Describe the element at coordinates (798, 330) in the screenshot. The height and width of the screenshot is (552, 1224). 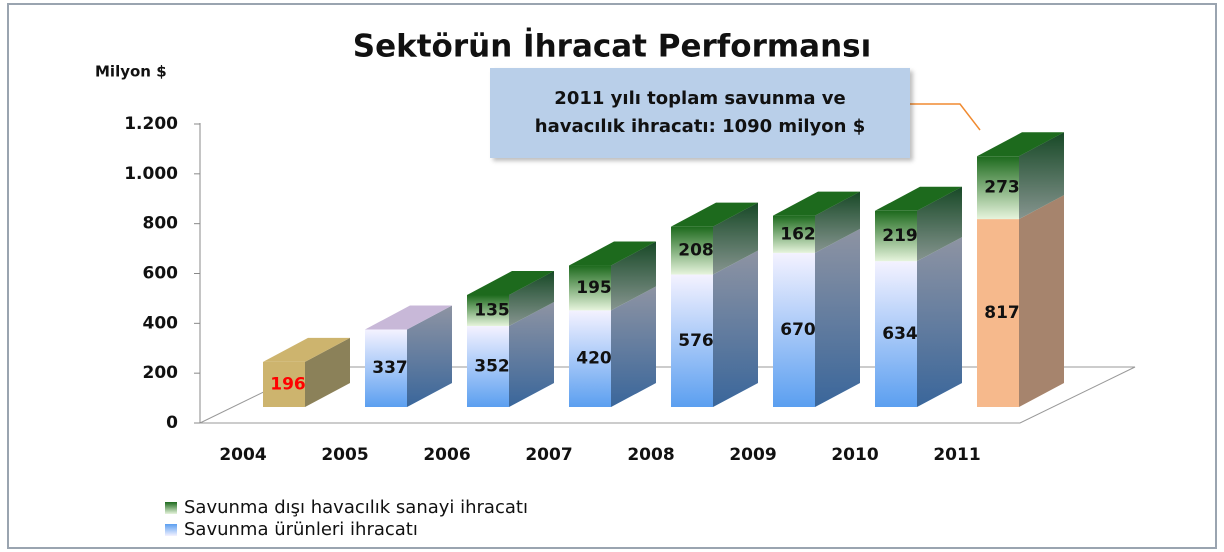
I see `value-label: 670` at that location.